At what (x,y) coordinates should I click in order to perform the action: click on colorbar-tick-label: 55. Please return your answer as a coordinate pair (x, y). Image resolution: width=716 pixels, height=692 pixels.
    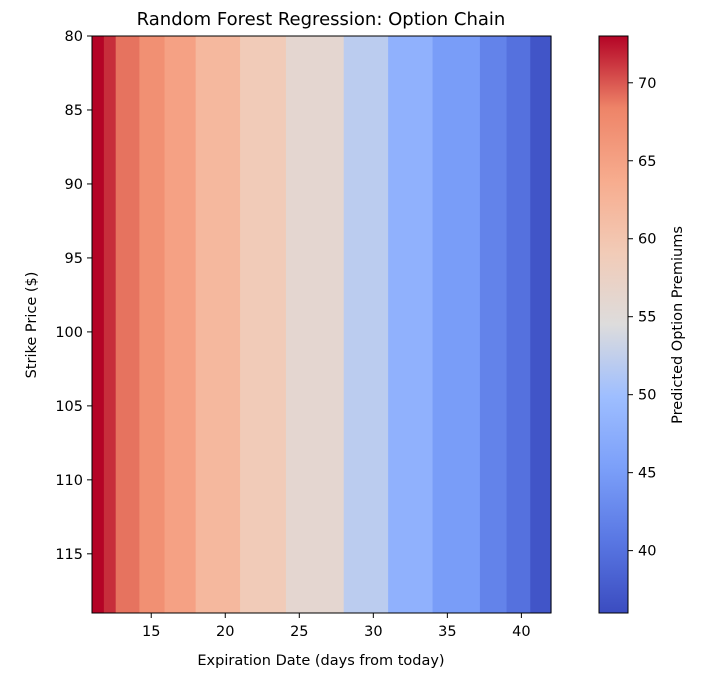
    Looking at the image, I should click on (647, 318).